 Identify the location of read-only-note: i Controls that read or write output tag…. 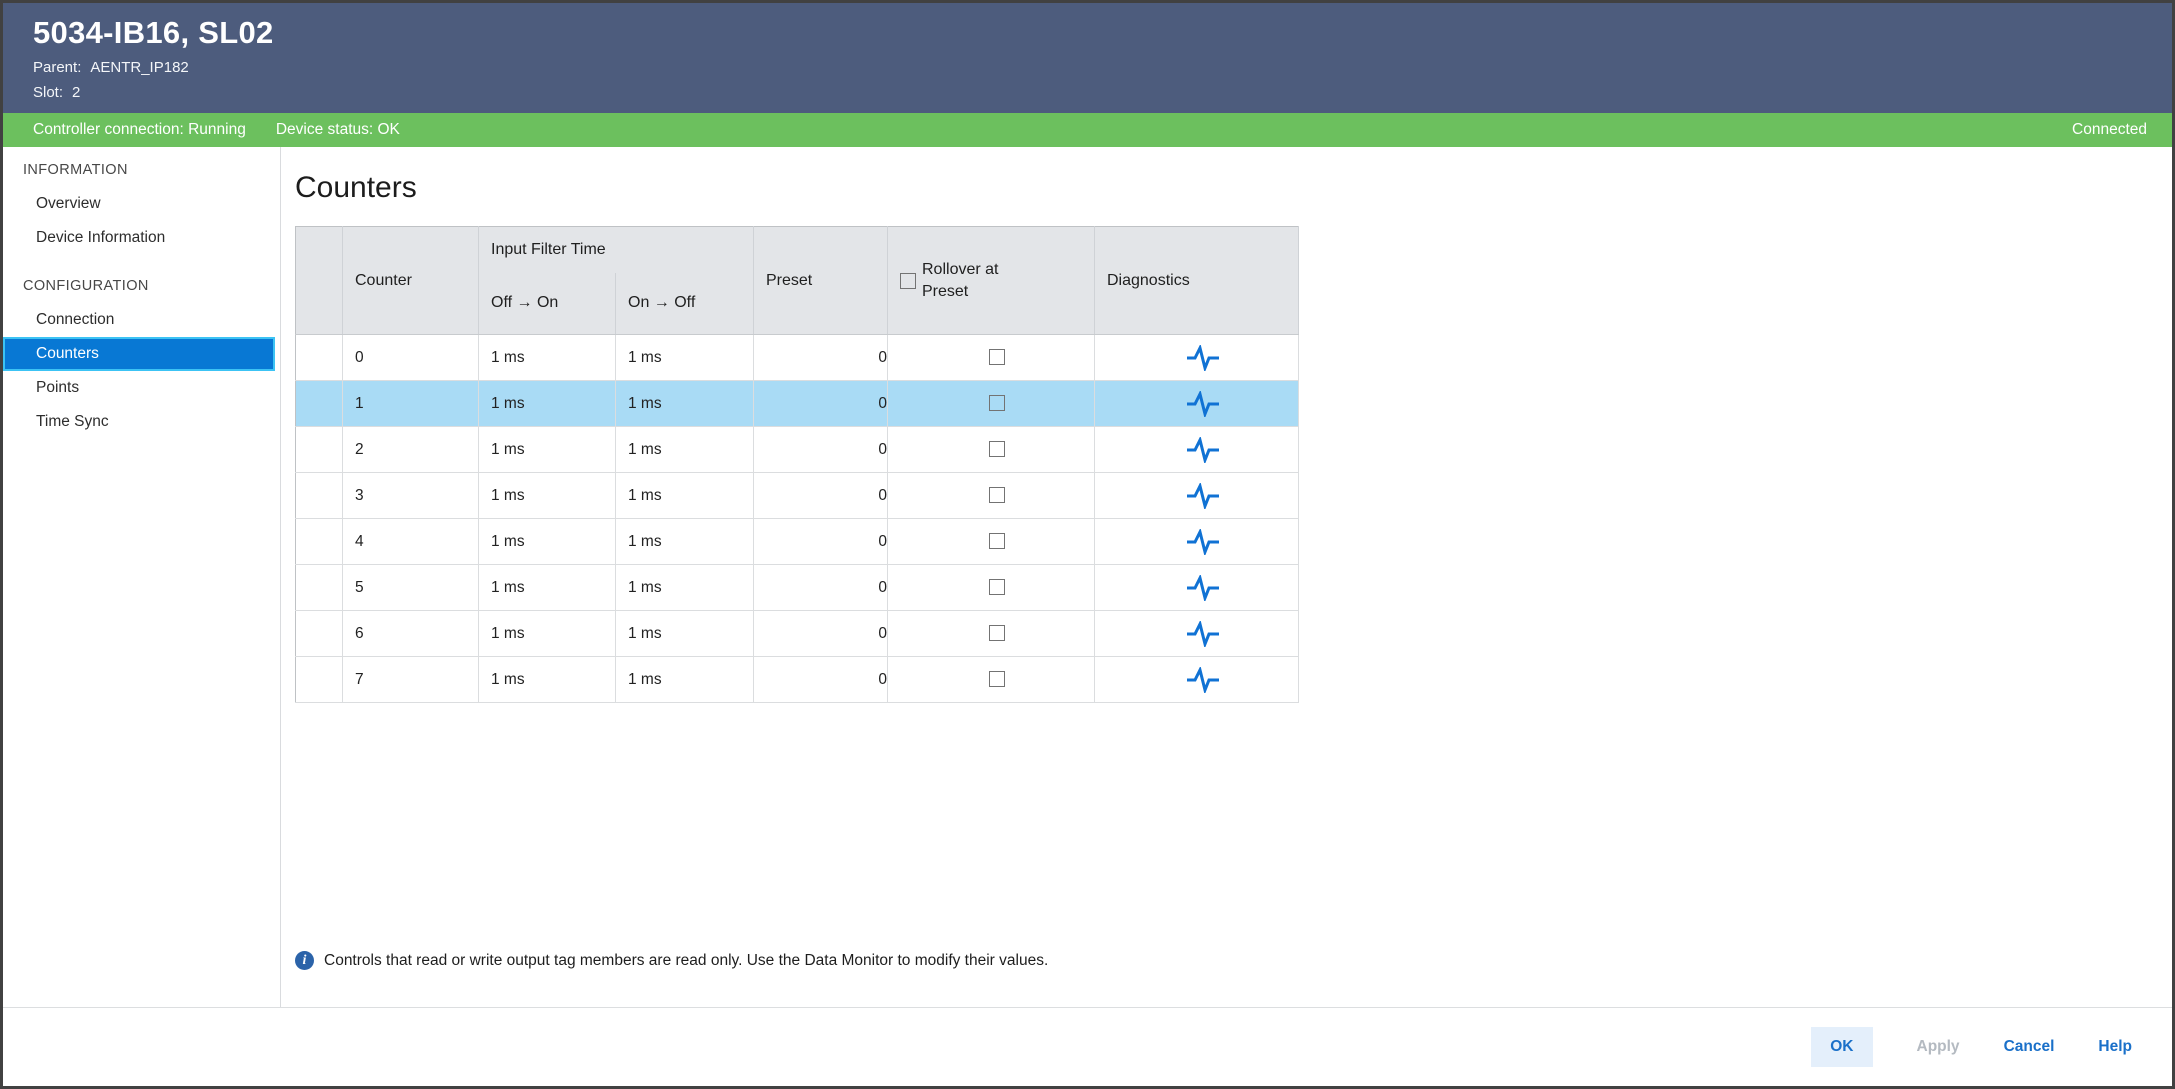
(1233, 960).